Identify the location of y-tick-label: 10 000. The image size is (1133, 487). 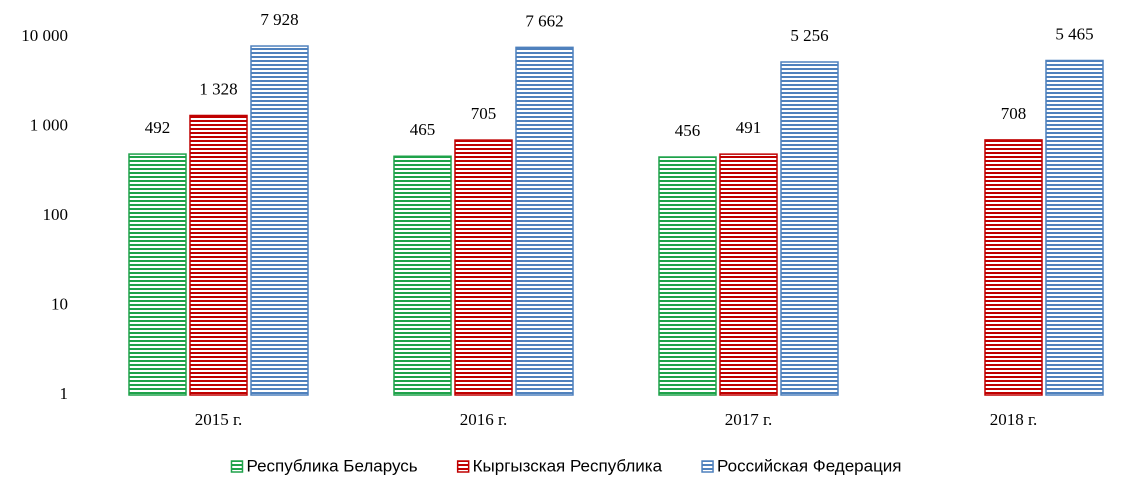
(44, 35).